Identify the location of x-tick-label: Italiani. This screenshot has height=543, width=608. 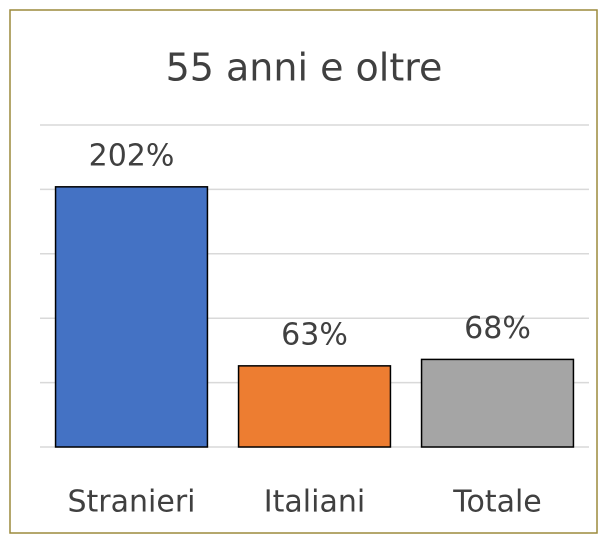
(314, 502).